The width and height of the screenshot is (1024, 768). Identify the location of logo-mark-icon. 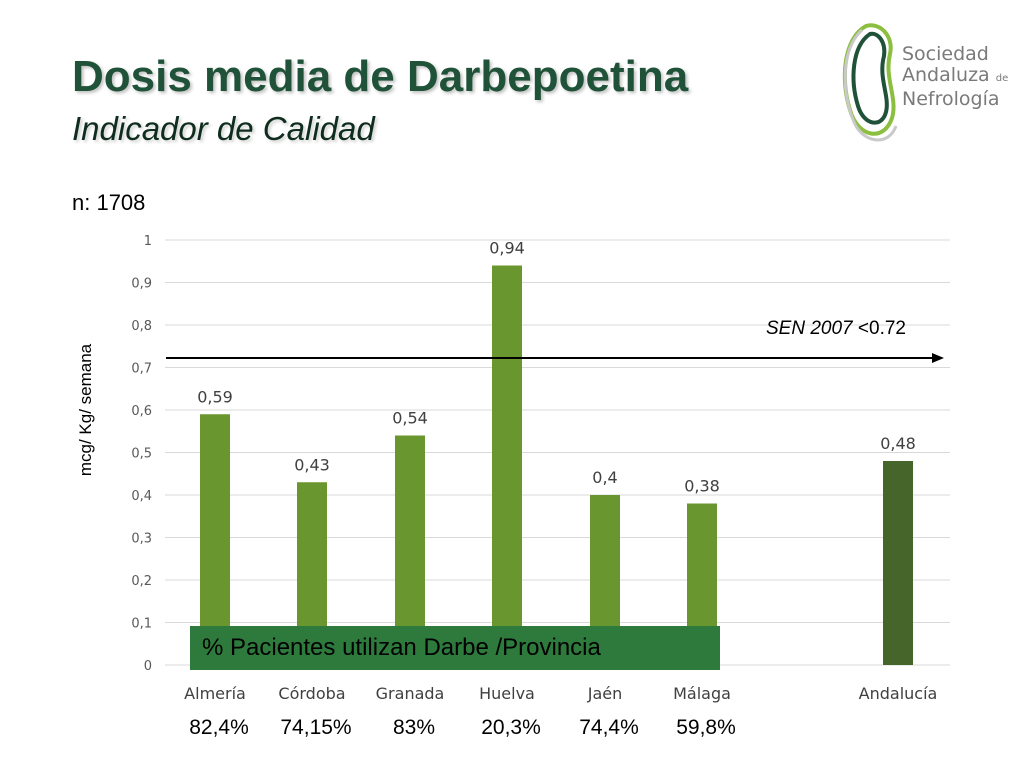
(870, 82).